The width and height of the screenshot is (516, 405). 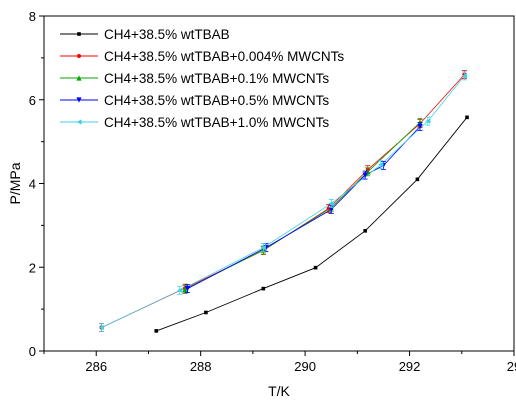 What do you see at coordinates (32, 267) in the screenshot?
I see `y-tick-label: 2` at bounding box center [32, 267].